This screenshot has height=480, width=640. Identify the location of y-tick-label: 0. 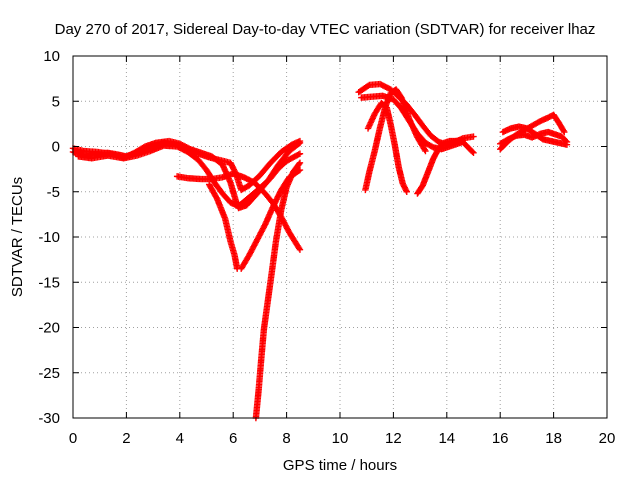
(56, 147).